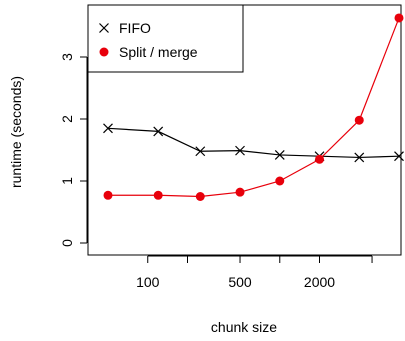 The width and height of the screenshot is (405, 341). I want to click on series-0-point-4-stroke-b, so click(279, 155).